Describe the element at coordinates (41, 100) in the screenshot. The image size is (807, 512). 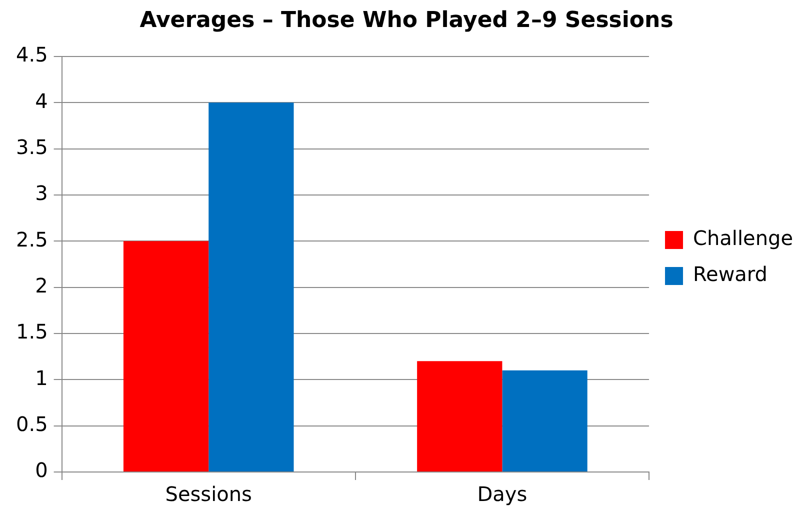
I see `y-tick-label: 4` at that location.